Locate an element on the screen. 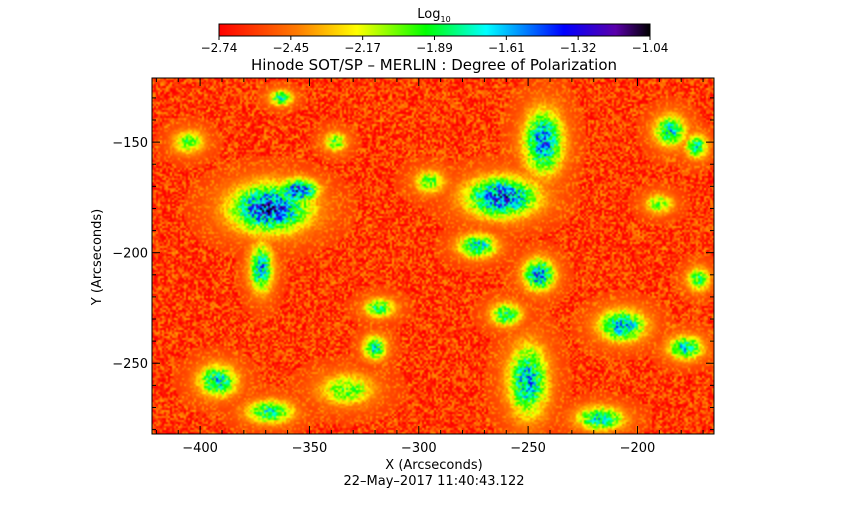  y-axis-label: Y (Arcseconds) is located at coordinates (97, 257).